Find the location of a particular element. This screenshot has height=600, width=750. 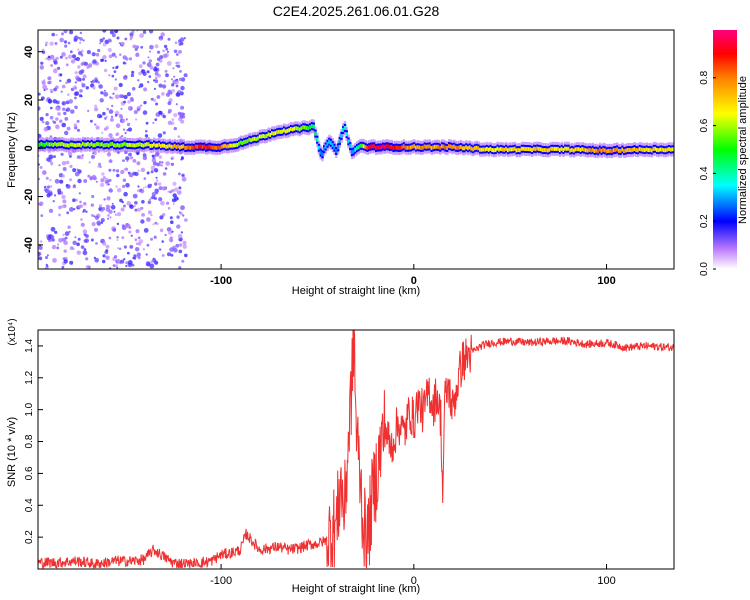

snr-x-ticks: -100 0 100 is located at coordinates (413, 575).